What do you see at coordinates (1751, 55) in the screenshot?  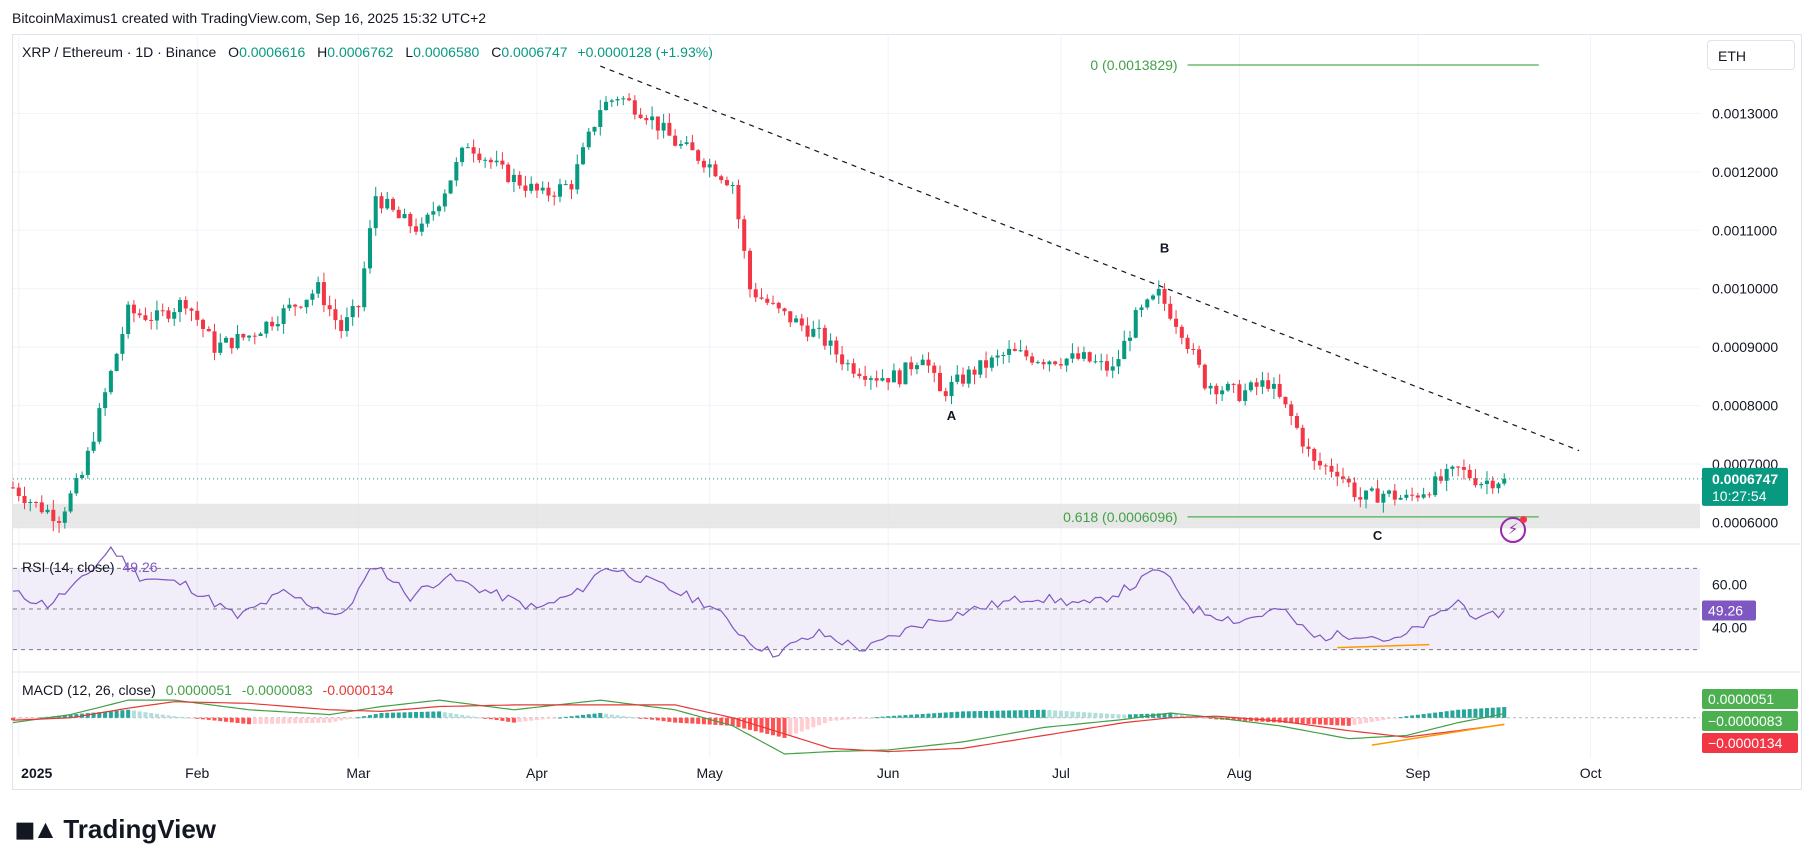 I see `unit-selector: ETH` at bounding box center [1751, 55].